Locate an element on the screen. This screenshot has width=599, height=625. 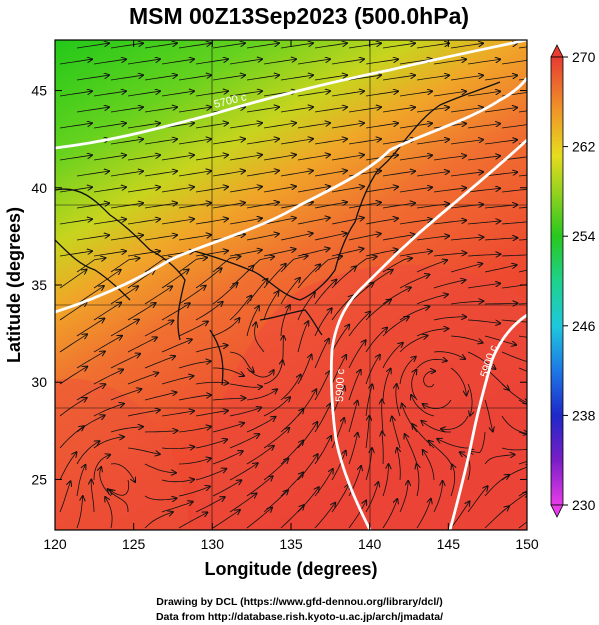
x-tick-label: 140 is located at coordinates (370, 544).